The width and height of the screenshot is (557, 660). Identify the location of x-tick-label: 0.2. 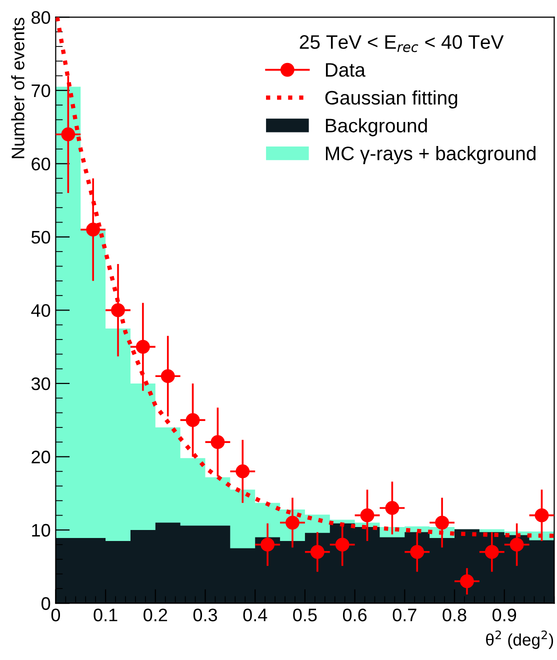
(156, 615).